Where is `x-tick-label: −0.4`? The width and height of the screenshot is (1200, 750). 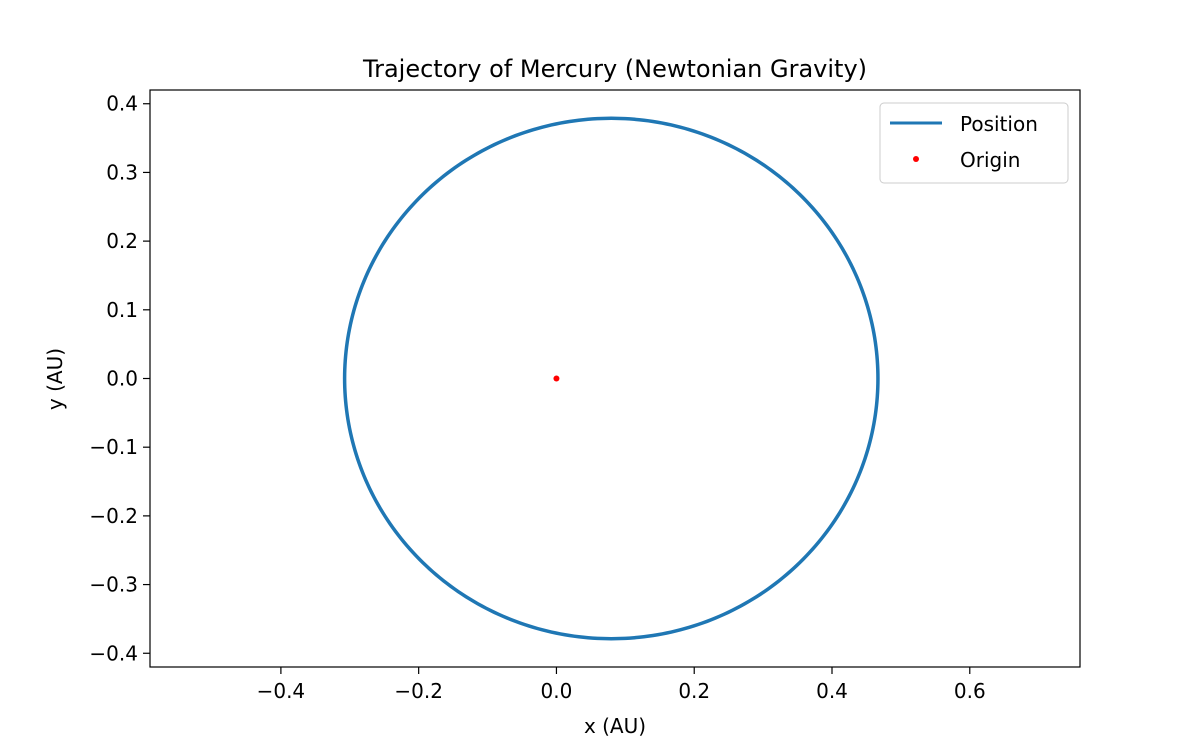 x-tick-label: −0.4 is located at coordinates (281, 691).